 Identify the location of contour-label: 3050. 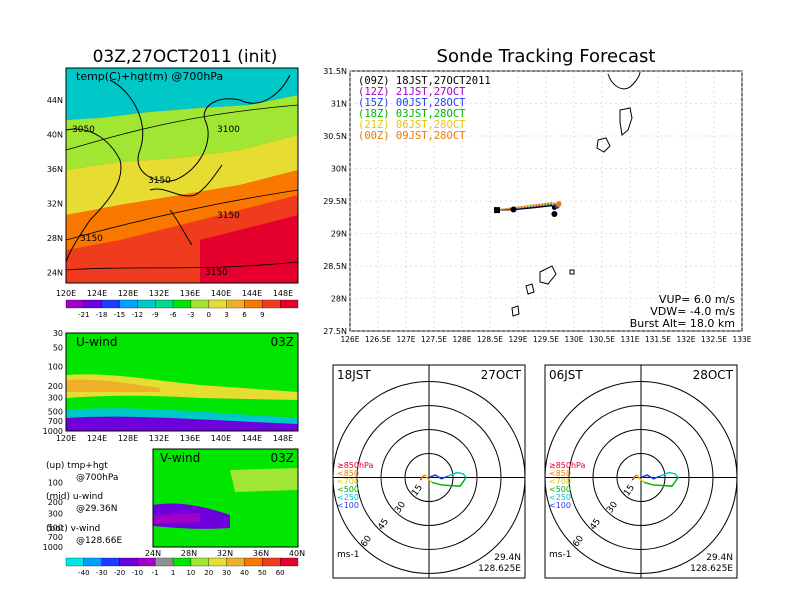
(83, 130).